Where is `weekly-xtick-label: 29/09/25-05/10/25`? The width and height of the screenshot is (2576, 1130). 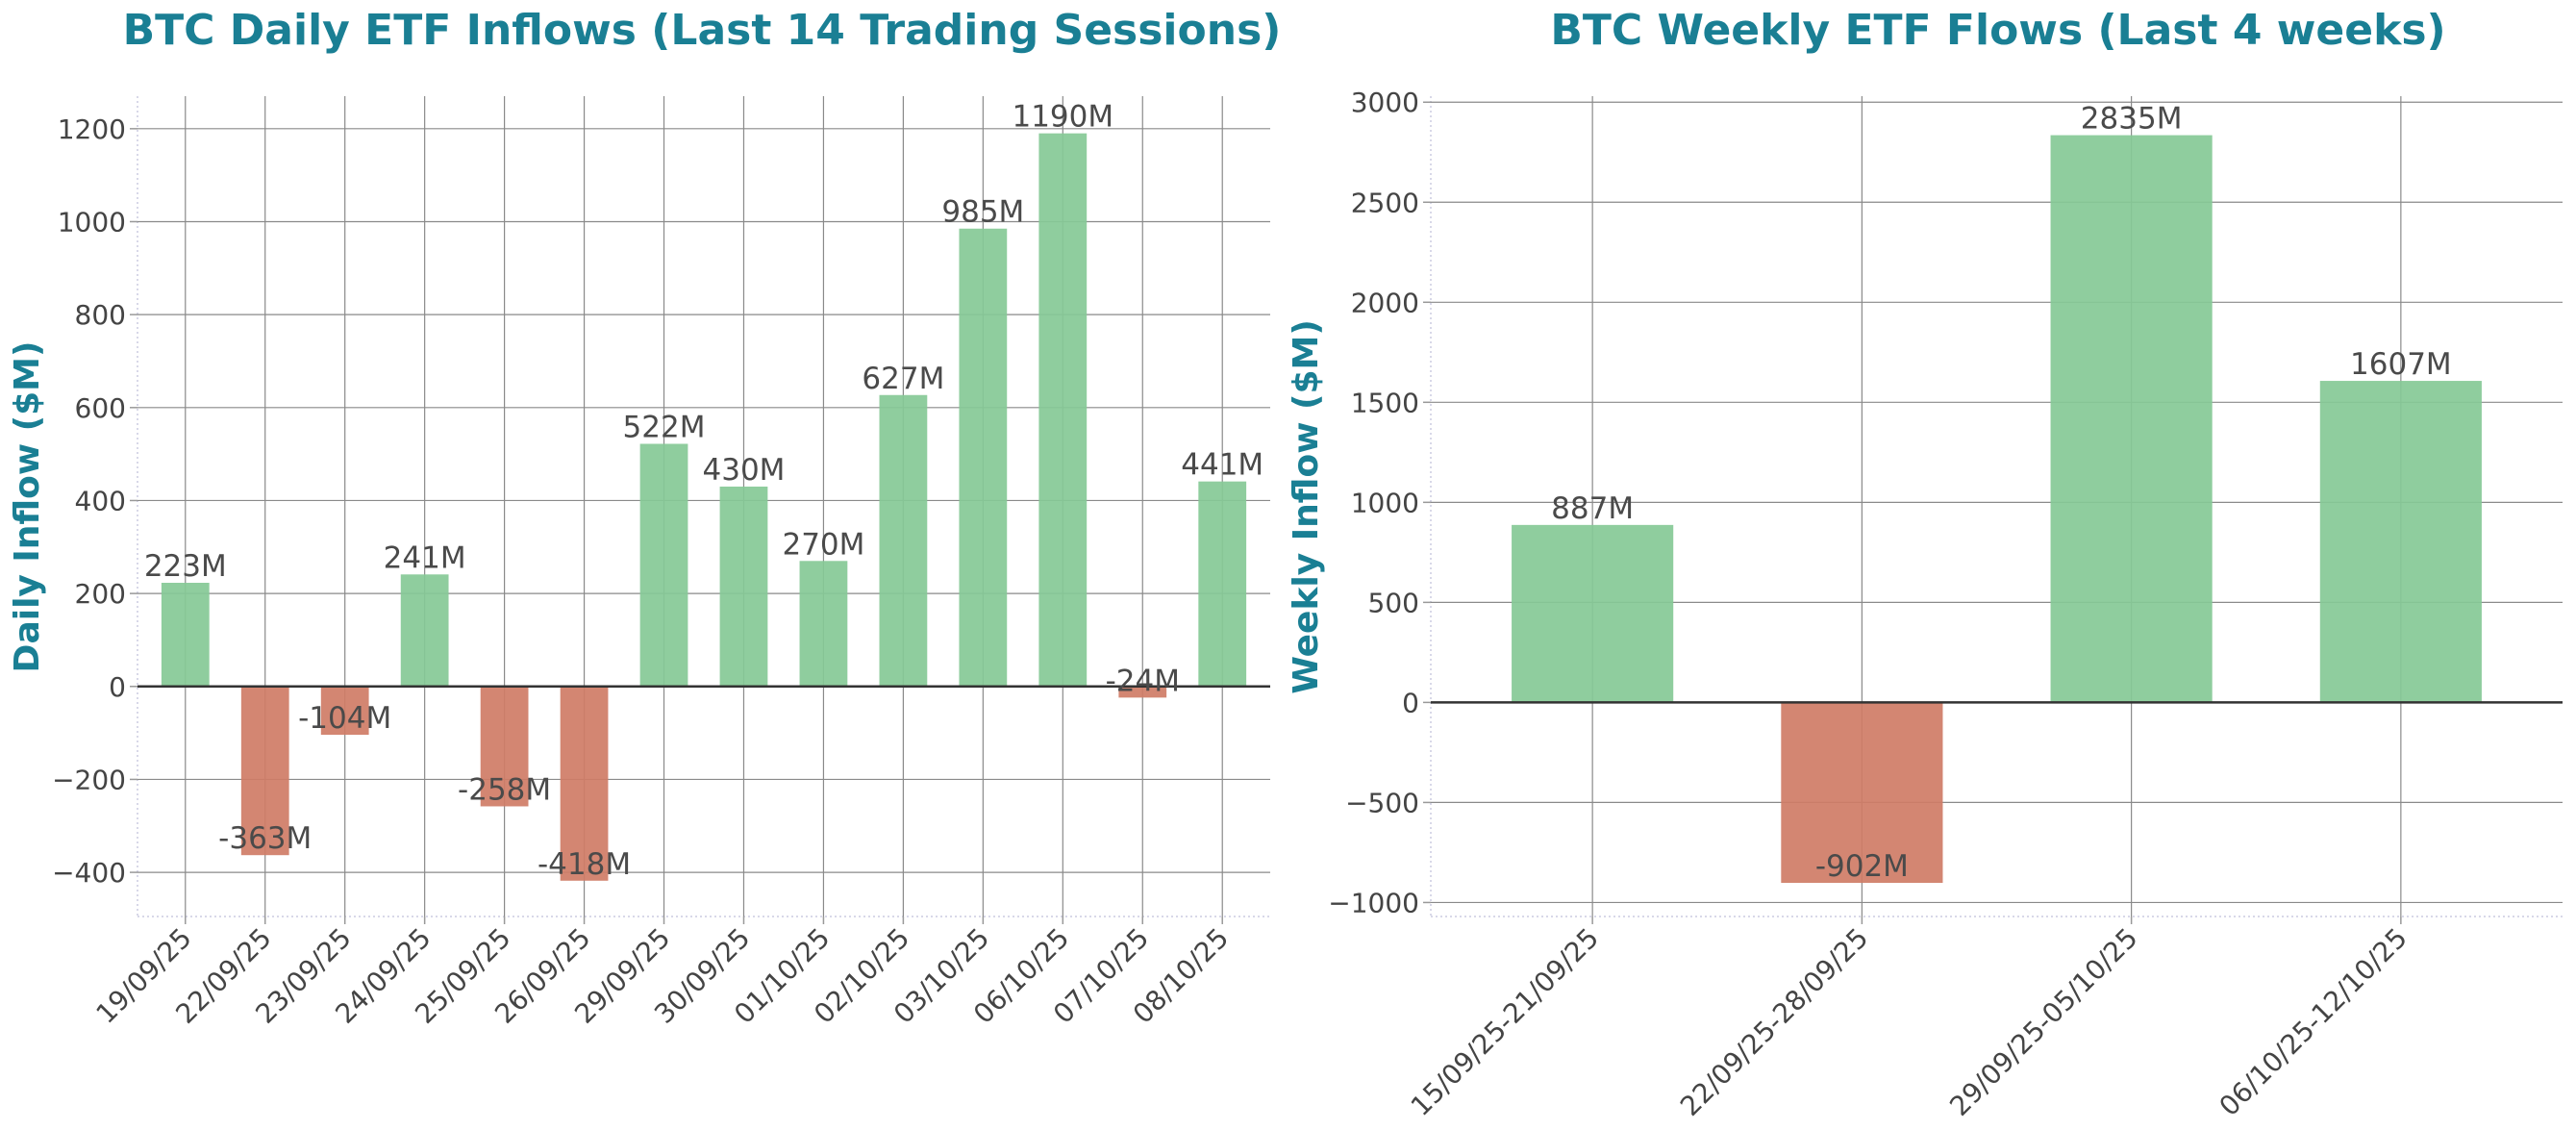
weekly-xtick-label: 29/09/25-05/10/25 is located at coordinates (2043, 1022).